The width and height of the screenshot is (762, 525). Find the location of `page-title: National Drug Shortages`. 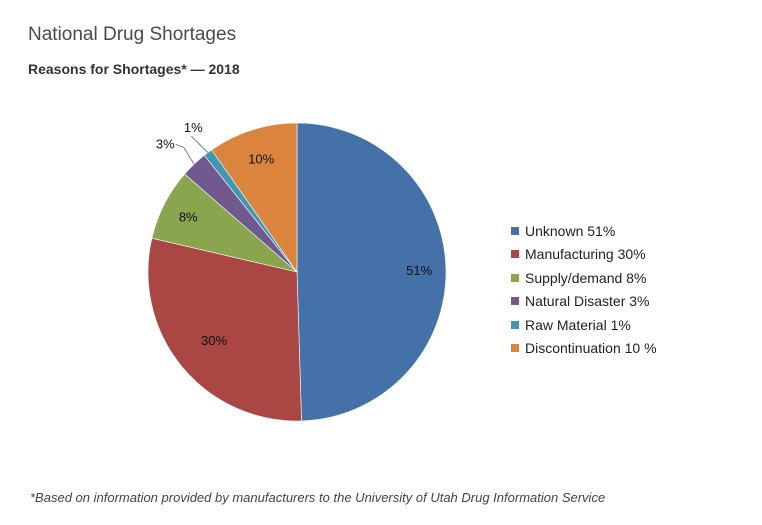

page-title: National Drug Shortages is located at coordinates (132, 34).